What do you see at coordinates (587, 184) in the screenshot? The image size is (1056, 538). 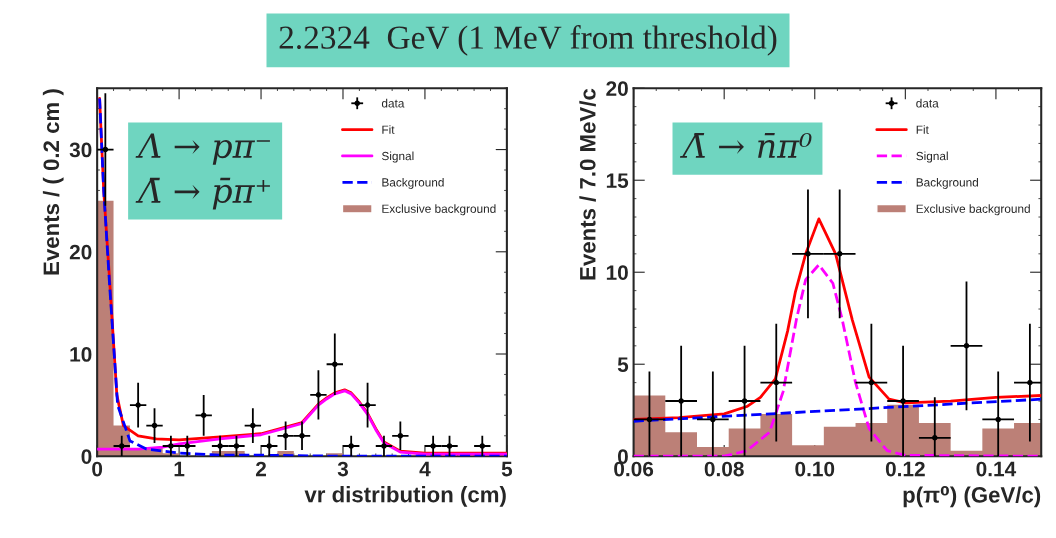 I see `y-axis-title: Events / 7.0 MeV/c` at bounding box center [587, 184].